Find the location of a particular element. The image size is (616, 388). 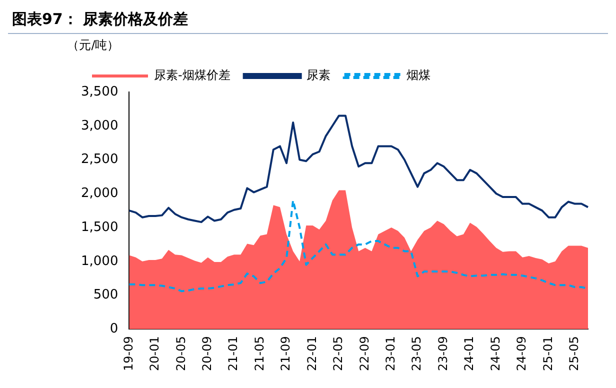

x-tick-label: 24-09 is located at coordinates (521, 354).